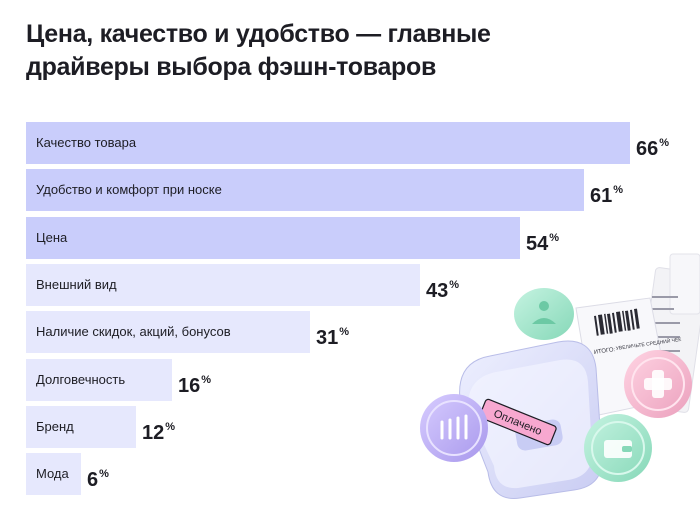  What do you see at coordinates (544, 314) in the screenshot?
I see `coin-person-icon` at bounding box center [544, 314].